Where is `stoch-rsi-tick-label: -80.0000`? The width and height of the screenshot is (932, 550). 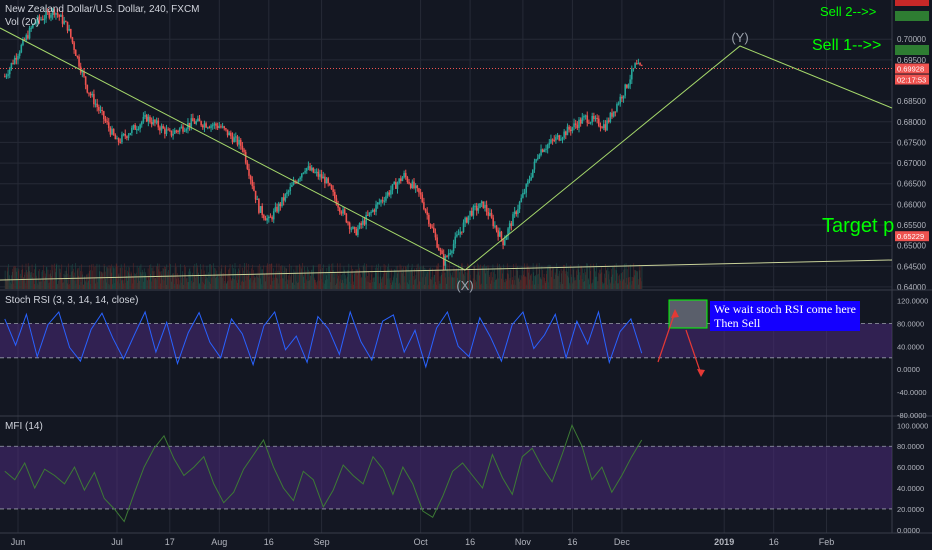 stoch-rsi-tick-label: -80.0000 is located at coordinates (912, 415).